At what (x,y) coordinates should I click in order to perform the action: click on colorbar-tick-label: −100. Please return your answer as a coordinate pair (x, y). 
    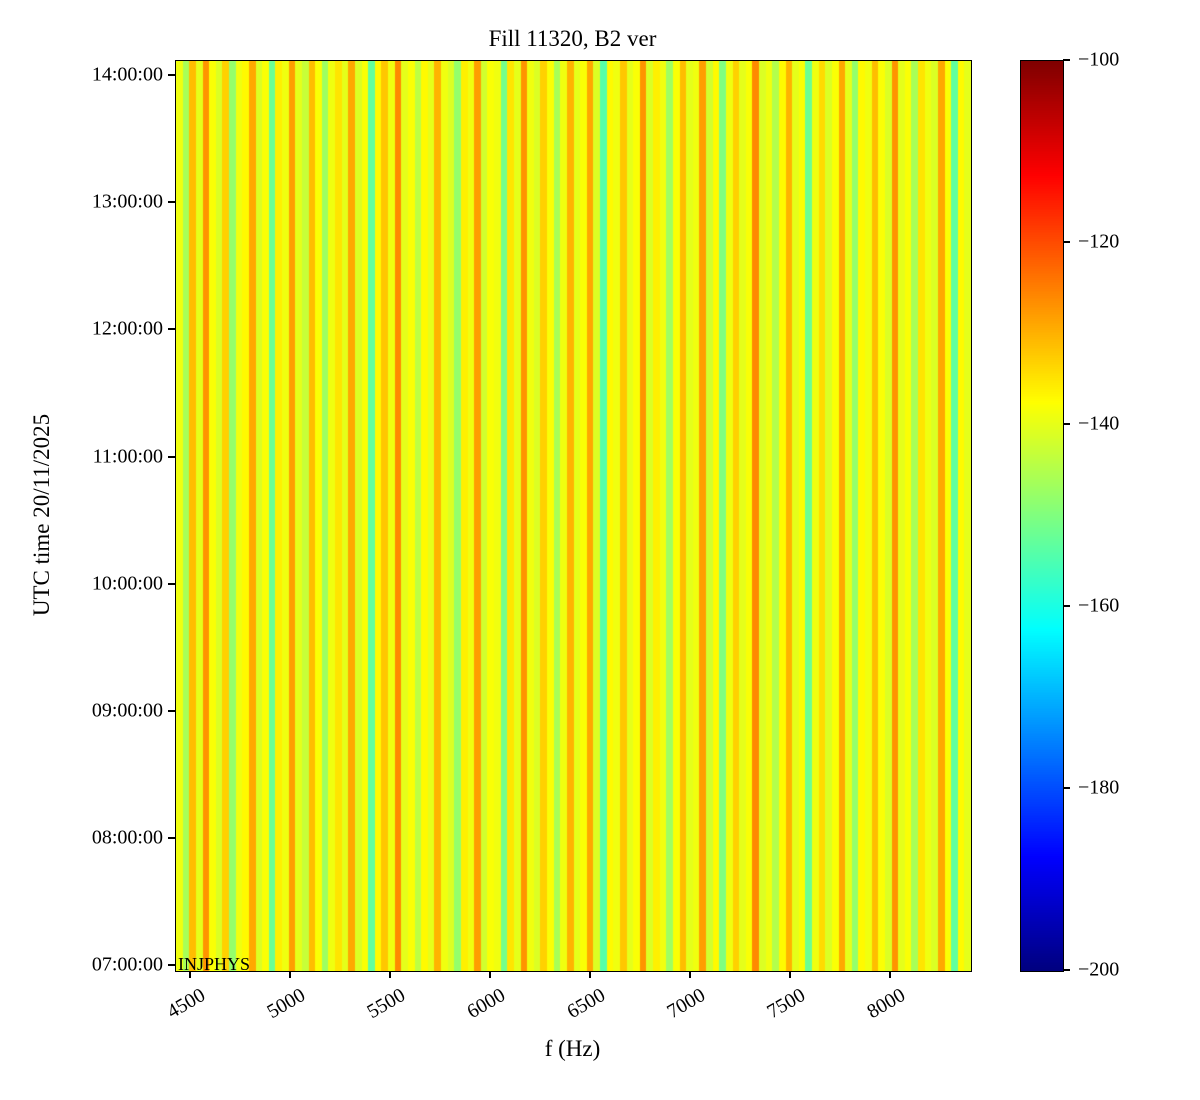
    Looking at the image, I should click on (1099, 59).